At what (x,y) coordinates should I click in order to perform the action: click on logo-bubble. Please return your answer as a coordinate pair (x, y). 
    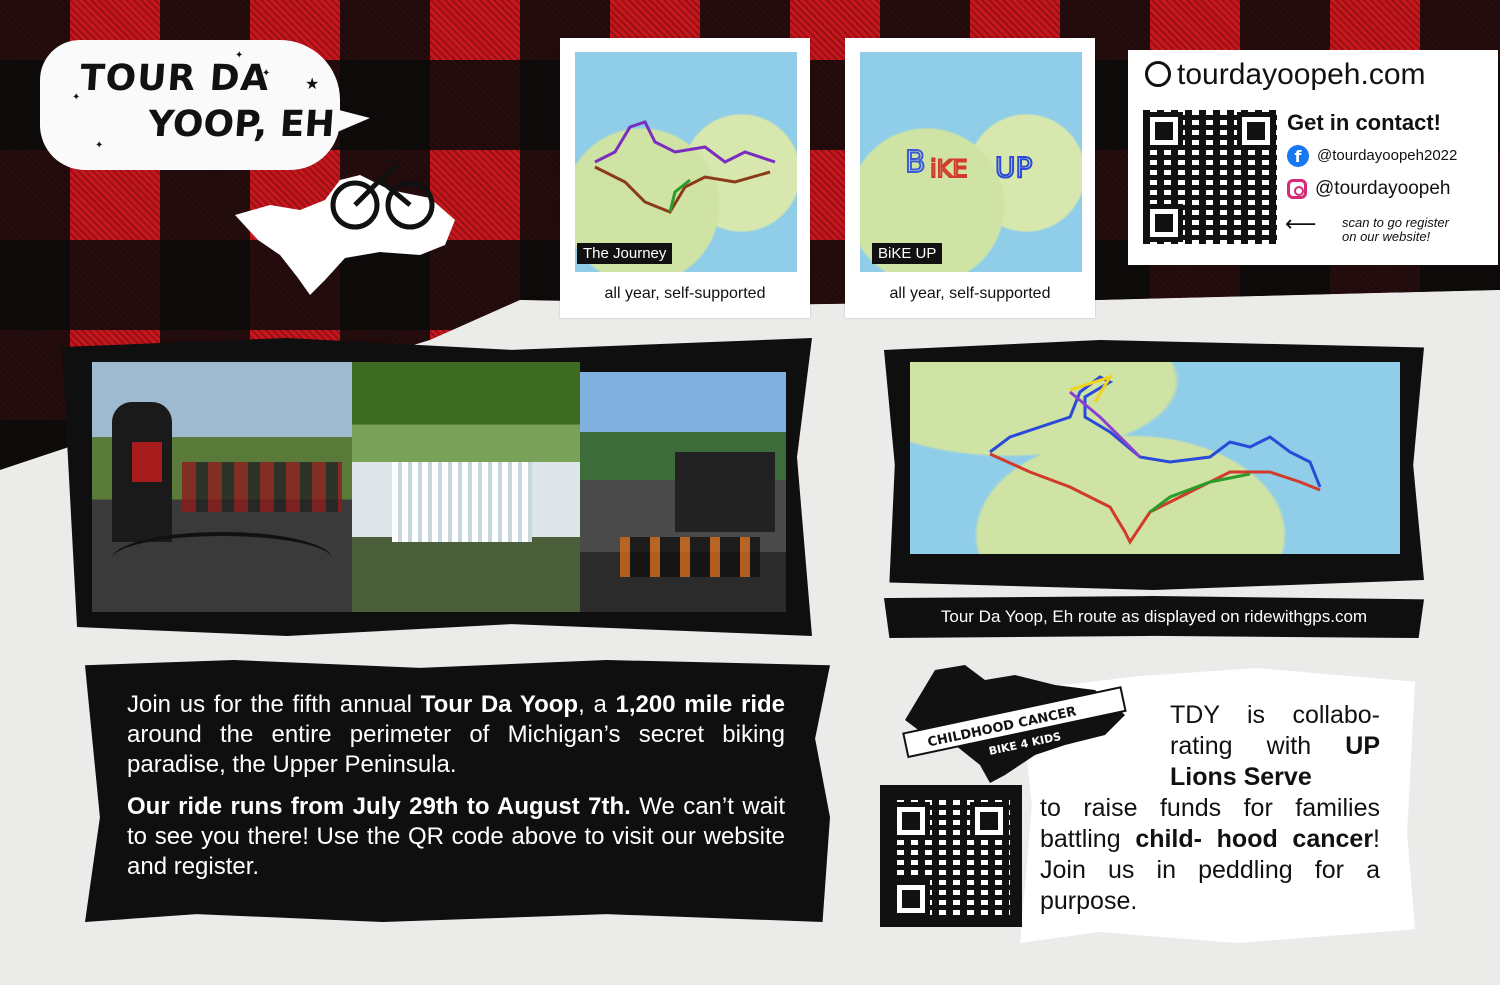
    Looking at the image, I should click on (190, 105).